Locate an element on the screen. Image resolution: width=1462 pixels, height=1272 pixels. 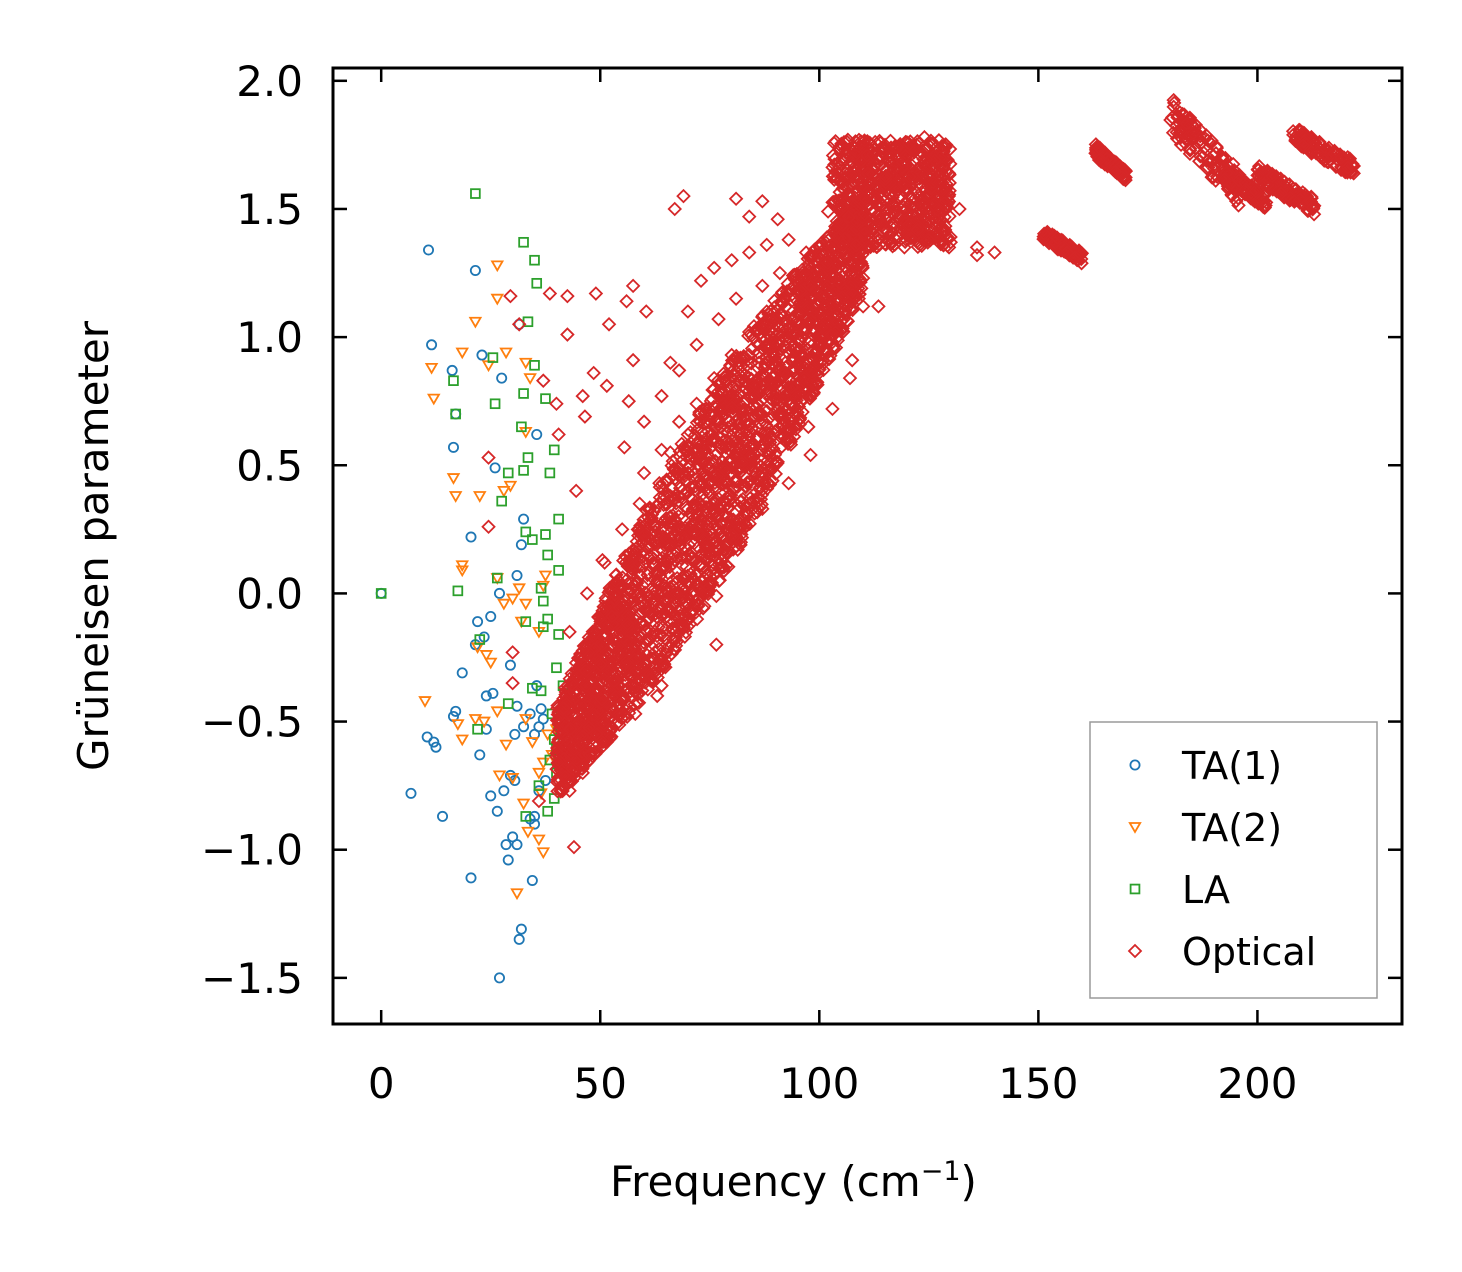
y-tick-label: 0.0 is located at coordinates (269, 593).